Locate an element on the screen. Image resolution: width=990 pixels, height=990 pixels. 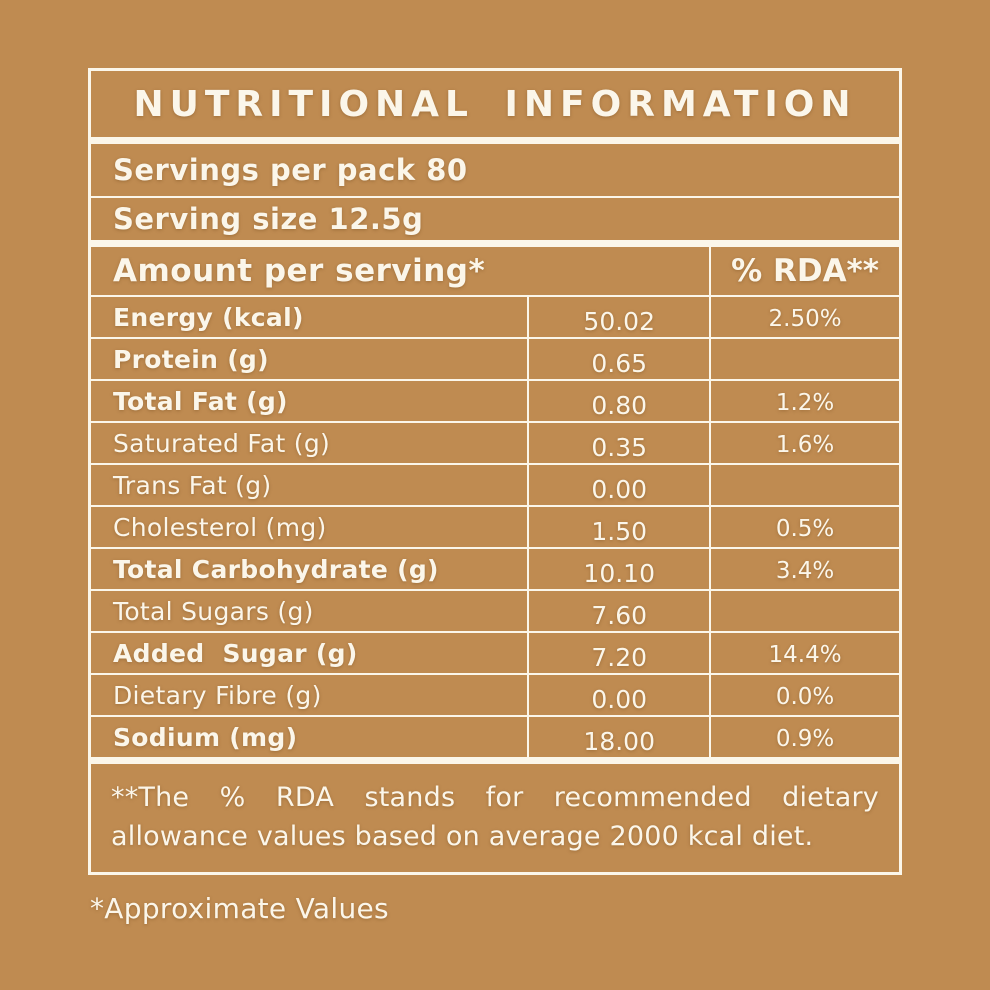
nutrient-amount: 1.50 is located at coordinates (618, 527).